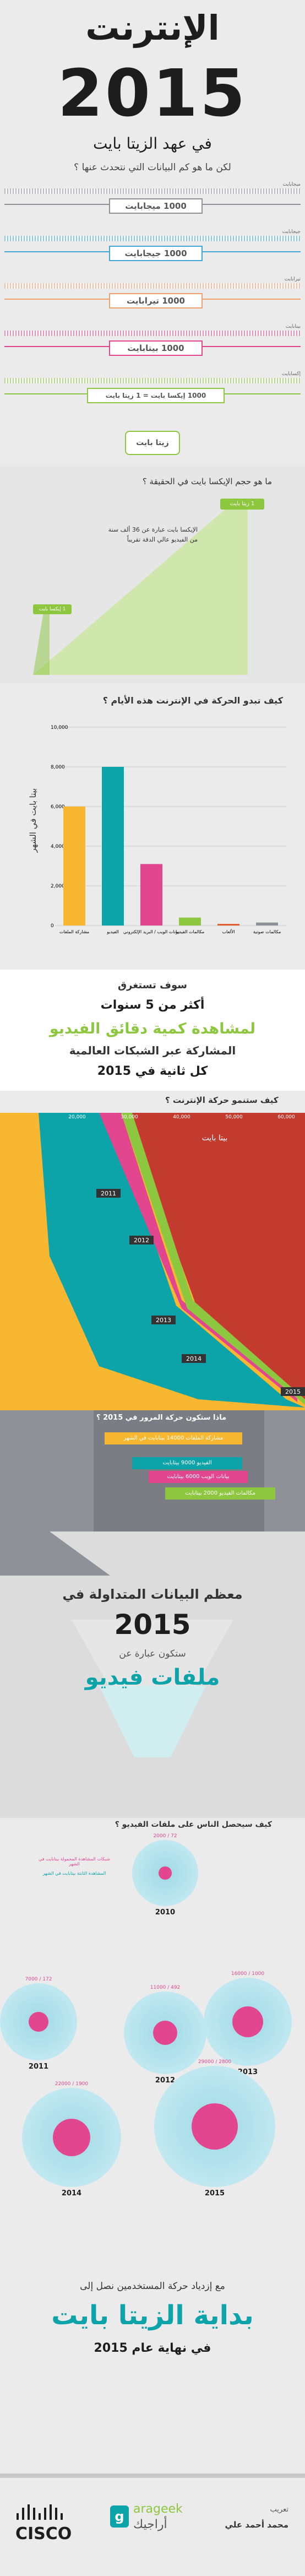 Image resolution: width=305 pixels, height=2576 pixels. I want to click on traffic-2015-row: الفيديو 9000 بيتابايت, so click(187, 1463).